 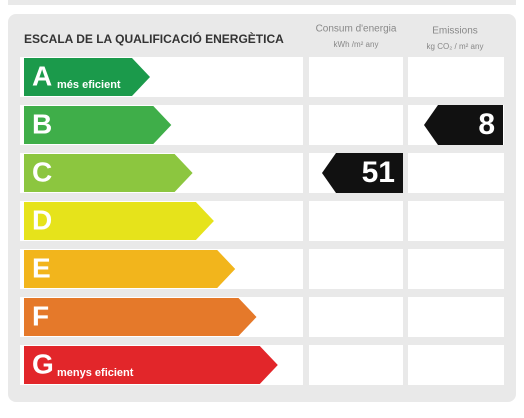 I want to click on emissions-unit: kg CO₂ / m² any, so click(x=455, y=46).